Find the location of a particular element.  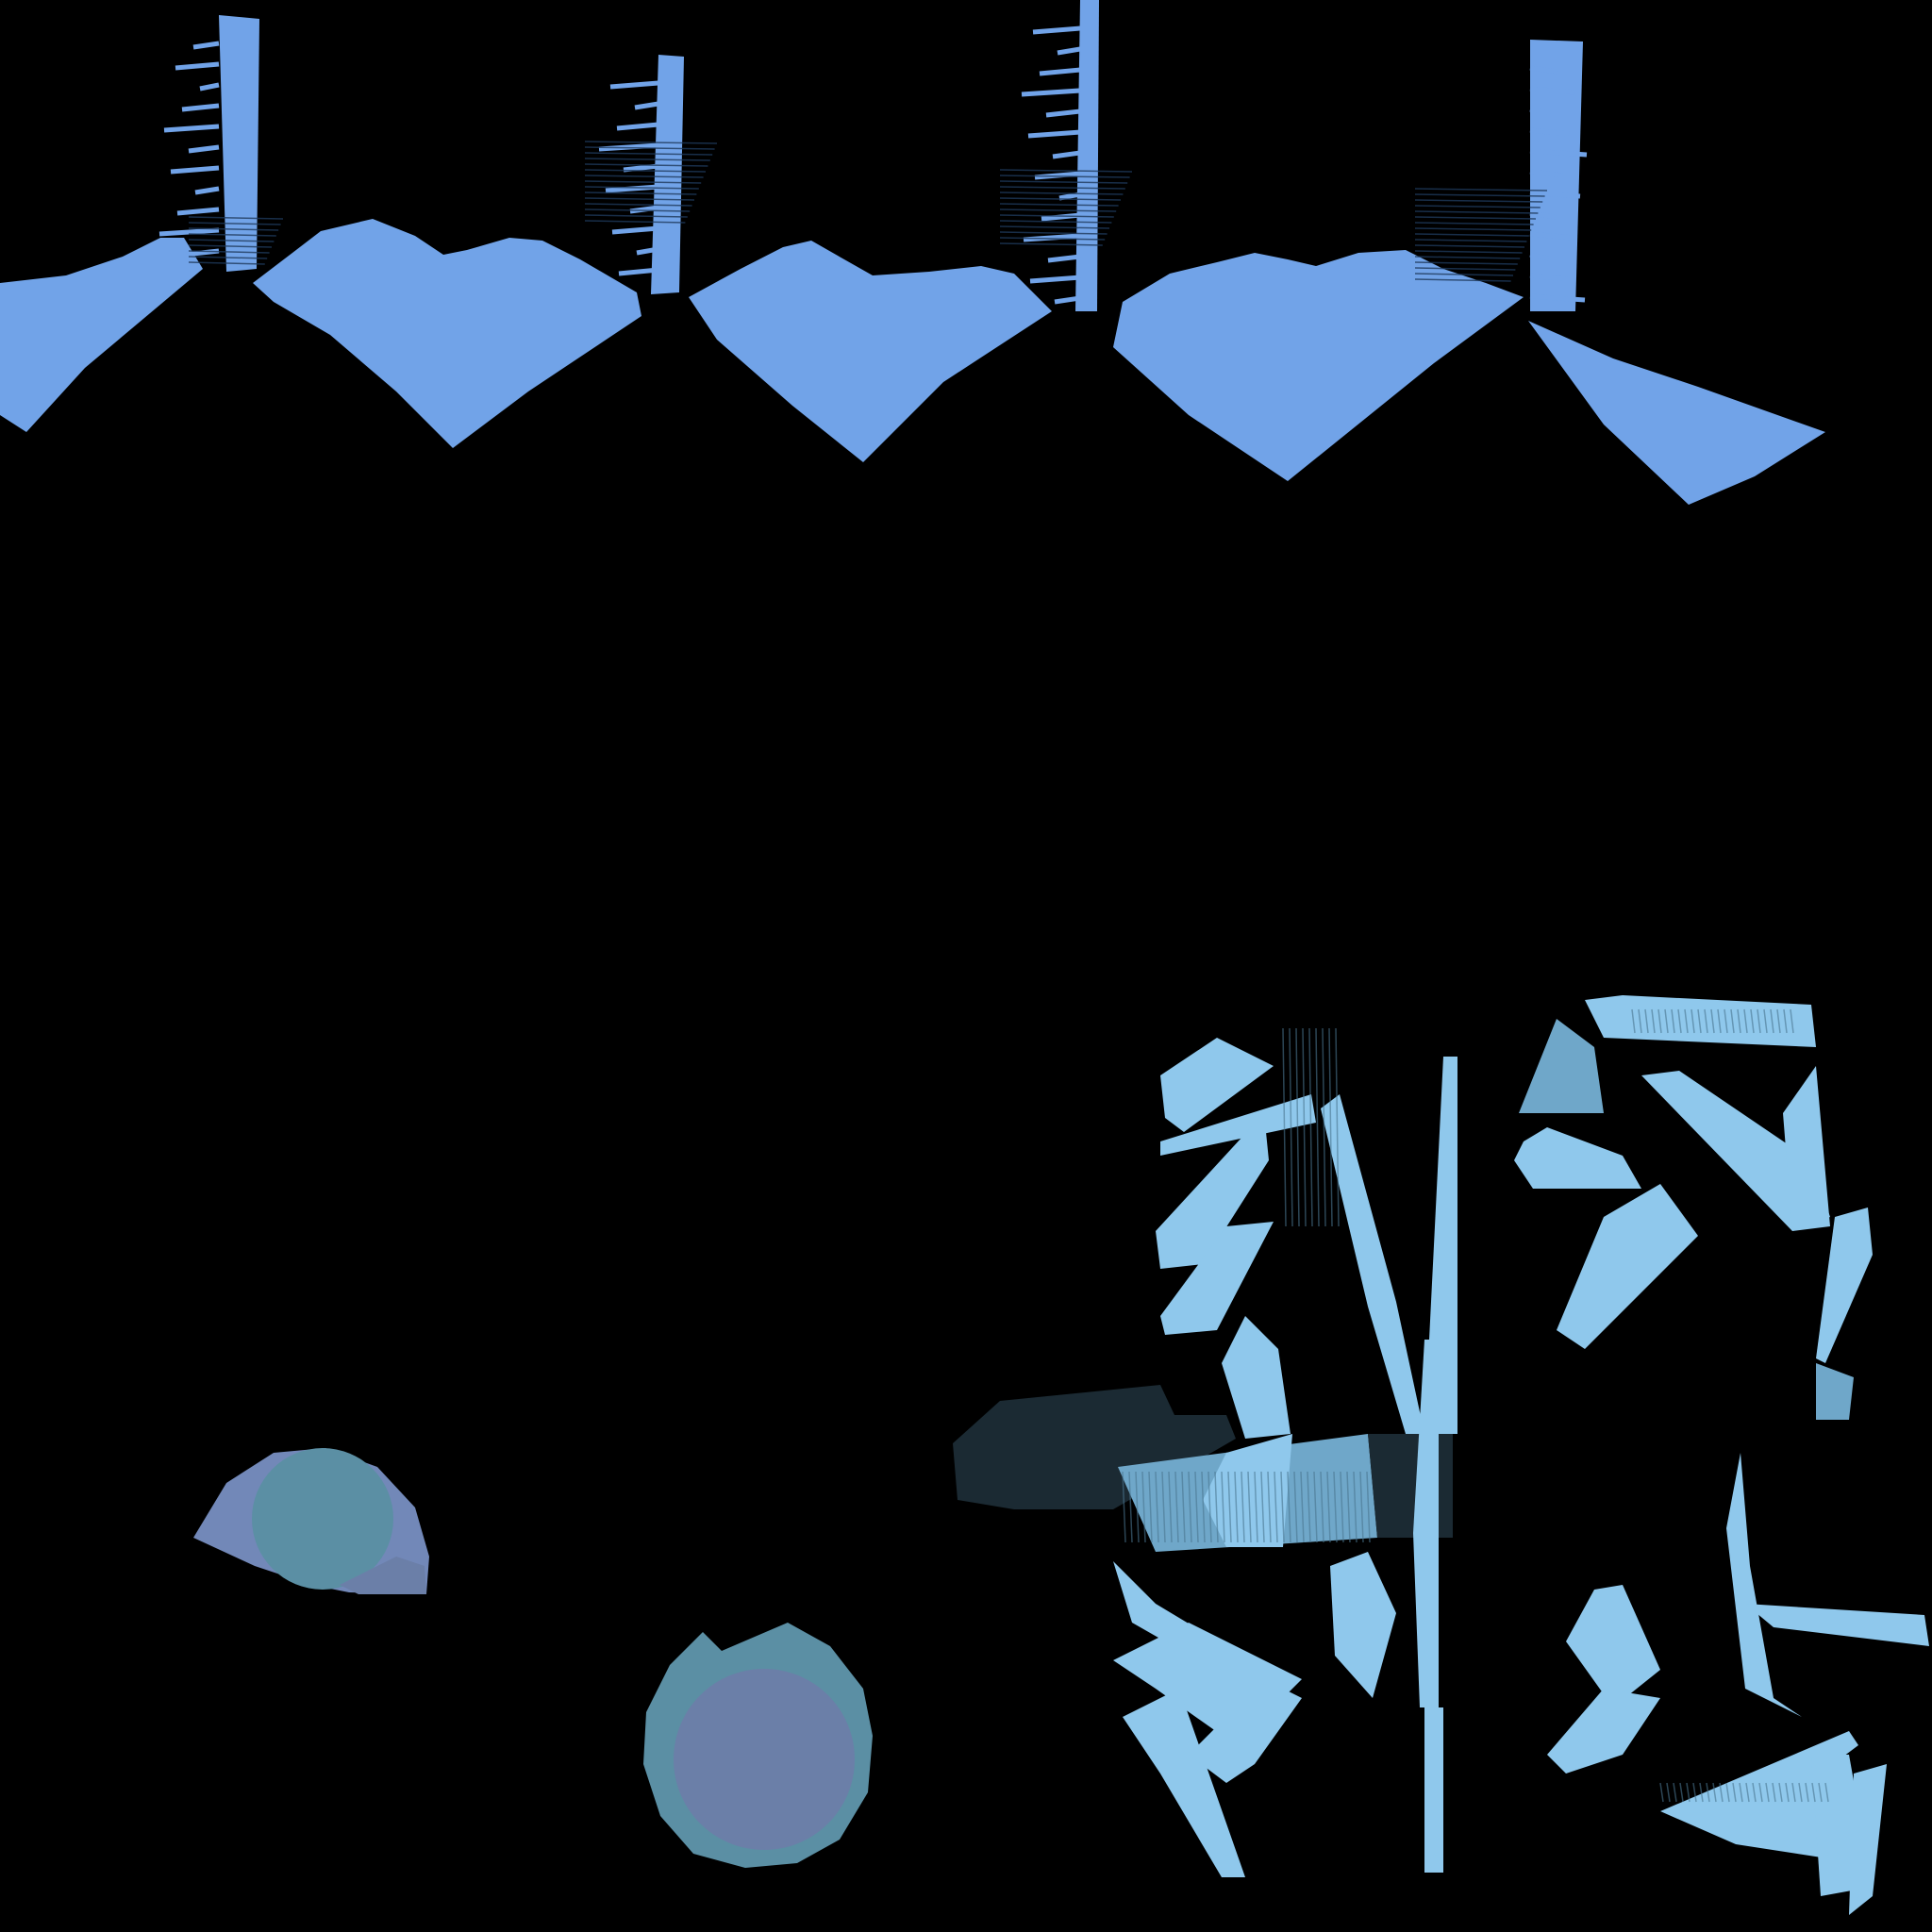

gem-small-table is located at coordinates (323, 1519).